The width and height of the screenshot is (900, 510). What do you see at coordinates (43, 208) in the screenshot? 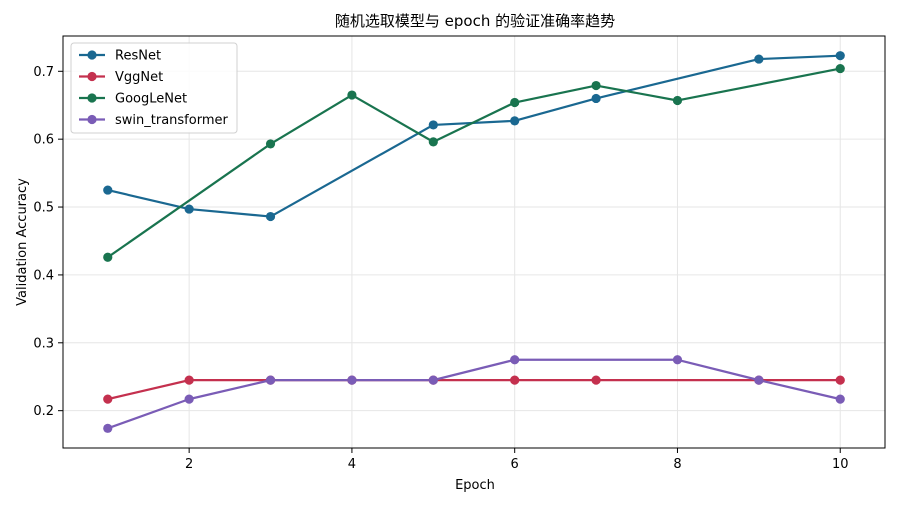
I see `y-tick-label: 0.5` at bounding box center [43, 208].